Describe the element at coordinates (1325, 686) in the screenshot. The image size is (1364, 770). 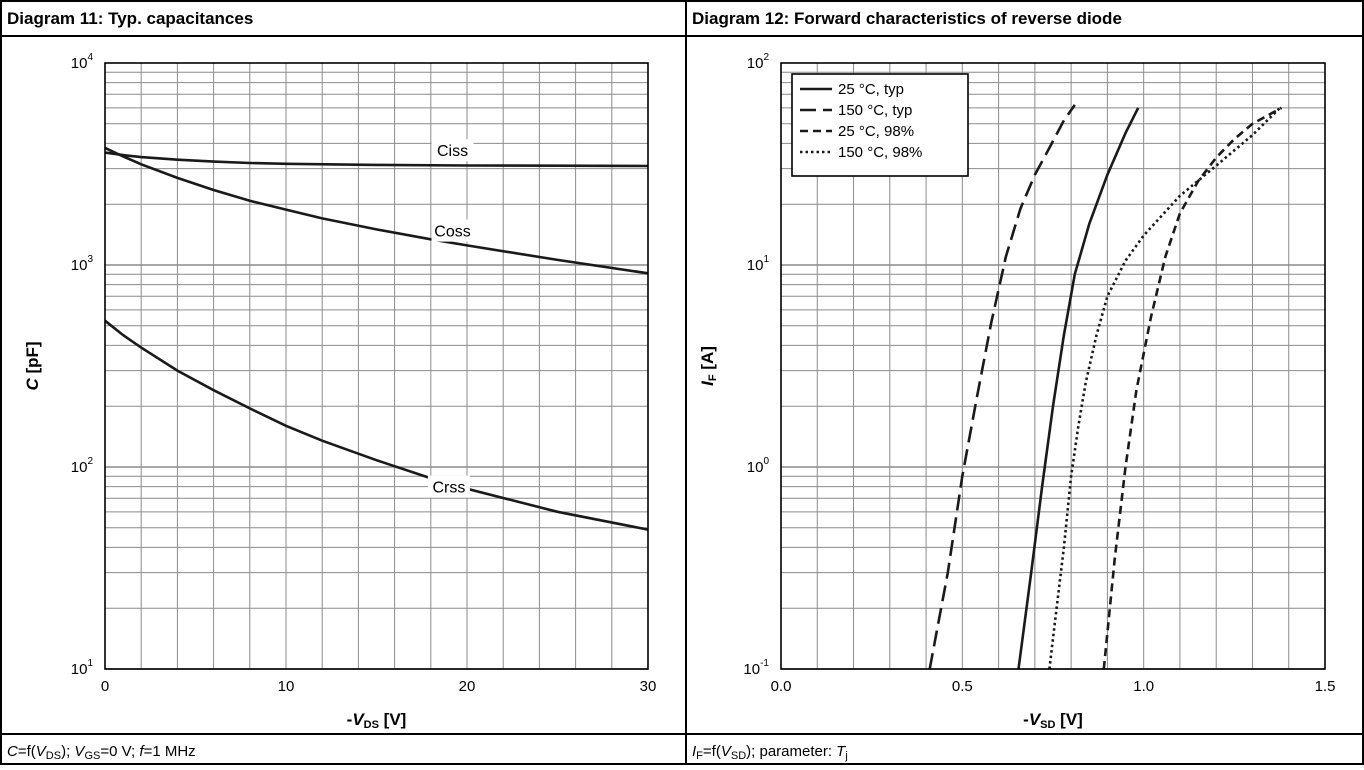
I see `x-tick-label: 1.5` at that location.